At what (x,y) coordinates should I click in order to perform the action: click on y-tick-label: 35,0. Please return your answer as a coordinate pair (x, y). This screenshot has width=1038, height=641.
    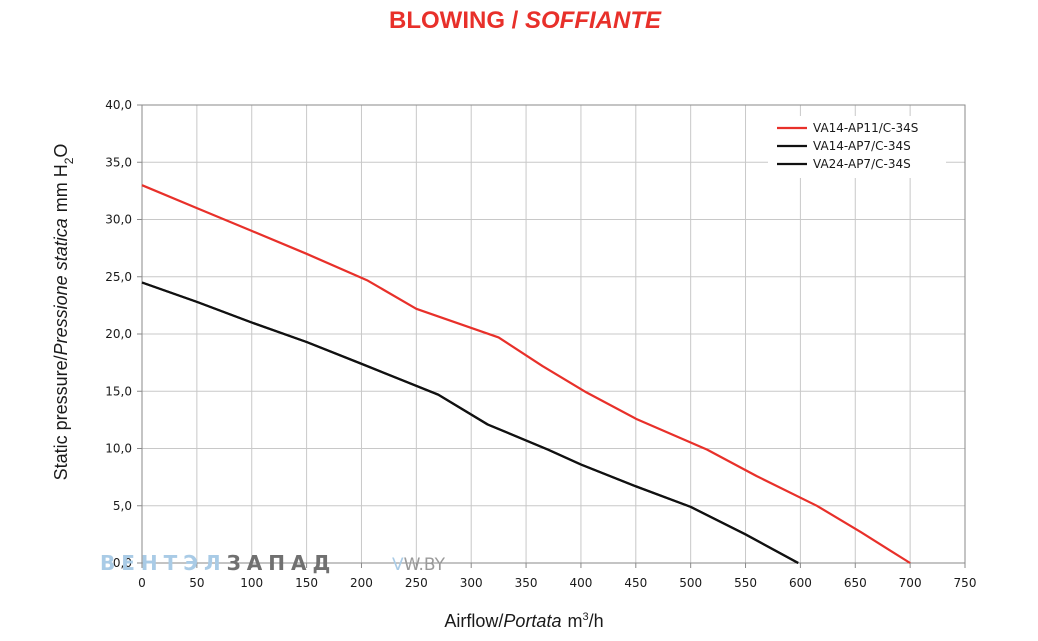
    Looking at the image, I should click on (118, 162).